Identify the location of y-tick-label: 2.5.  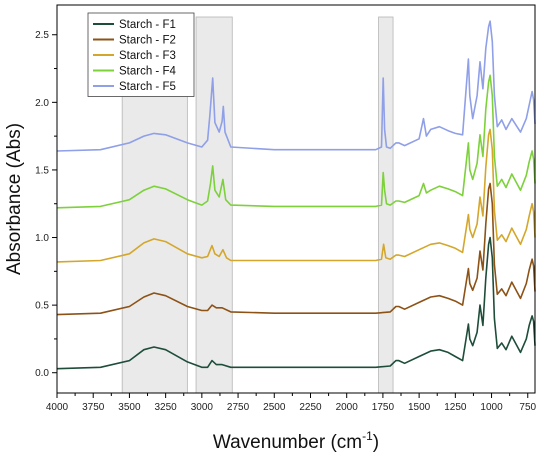
(42, 35).